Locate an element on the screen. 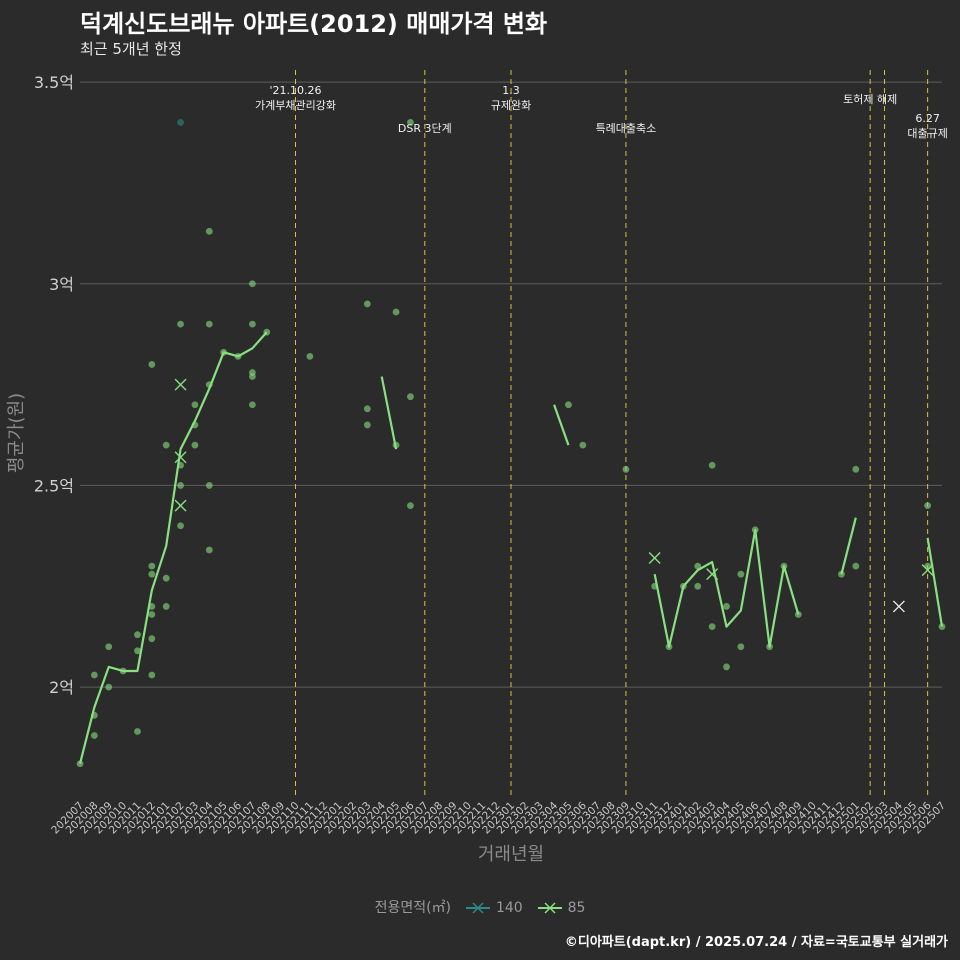  legend-title: 전용면적(㎡) is located at coordinates (413, 908).